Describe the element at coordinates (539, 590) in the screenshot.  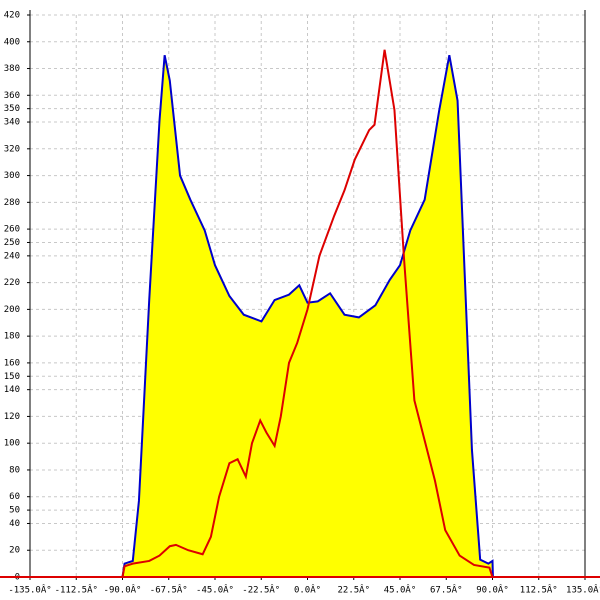
I see `x-tick-label: 112.5Â°` at that location.